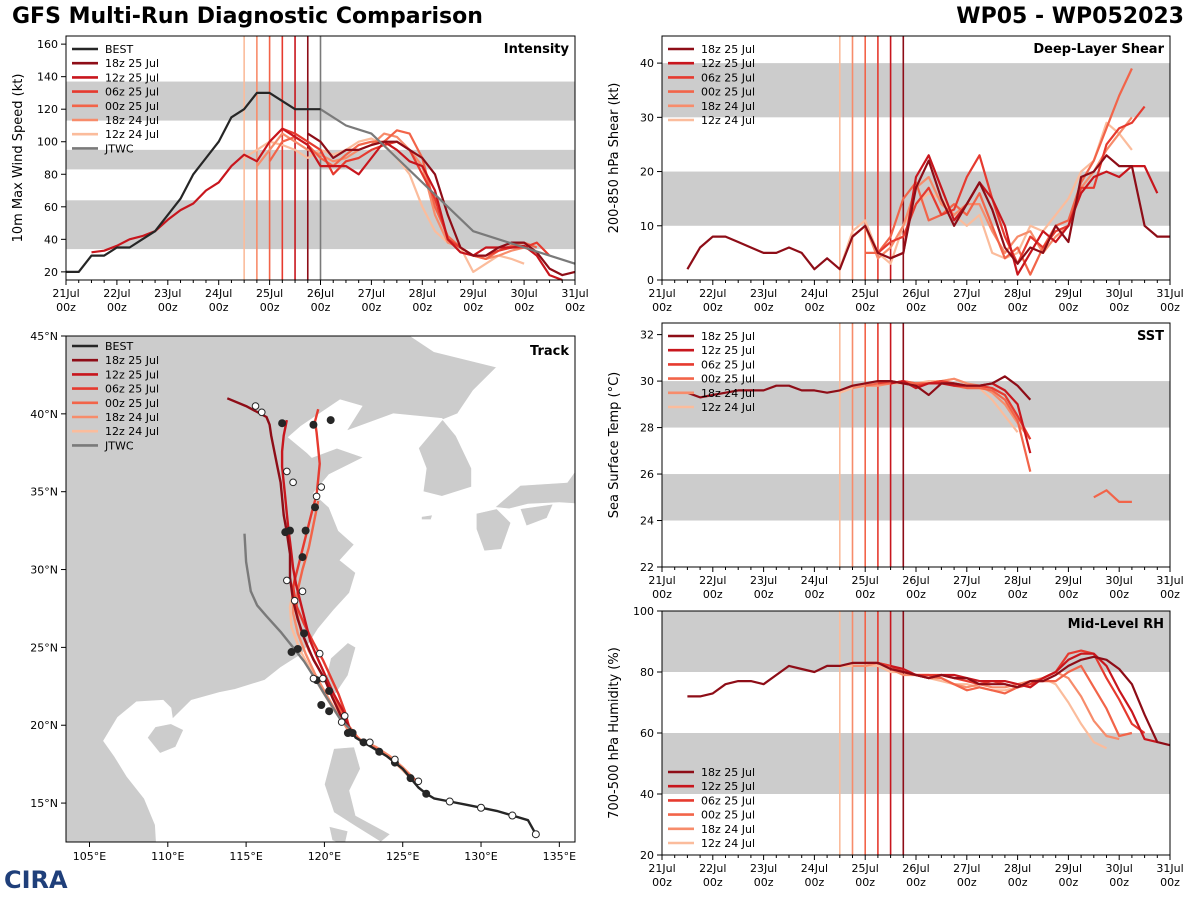  What do you see at coordinates (402, 856) in the screenshot?
I see `track-xtick-label: 125°E` at bounding box center [402, 856].